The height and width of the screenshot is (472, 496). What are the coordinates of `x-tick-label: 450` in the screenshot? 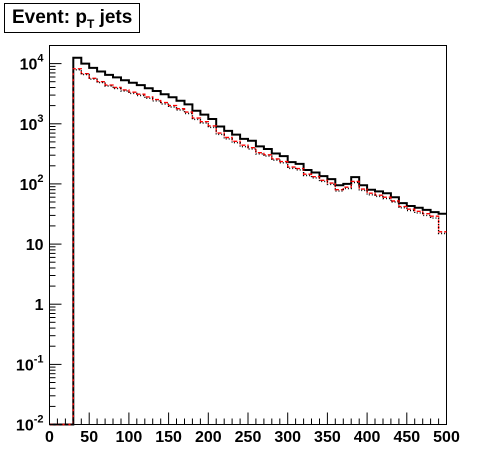 It's located at (406, 437).